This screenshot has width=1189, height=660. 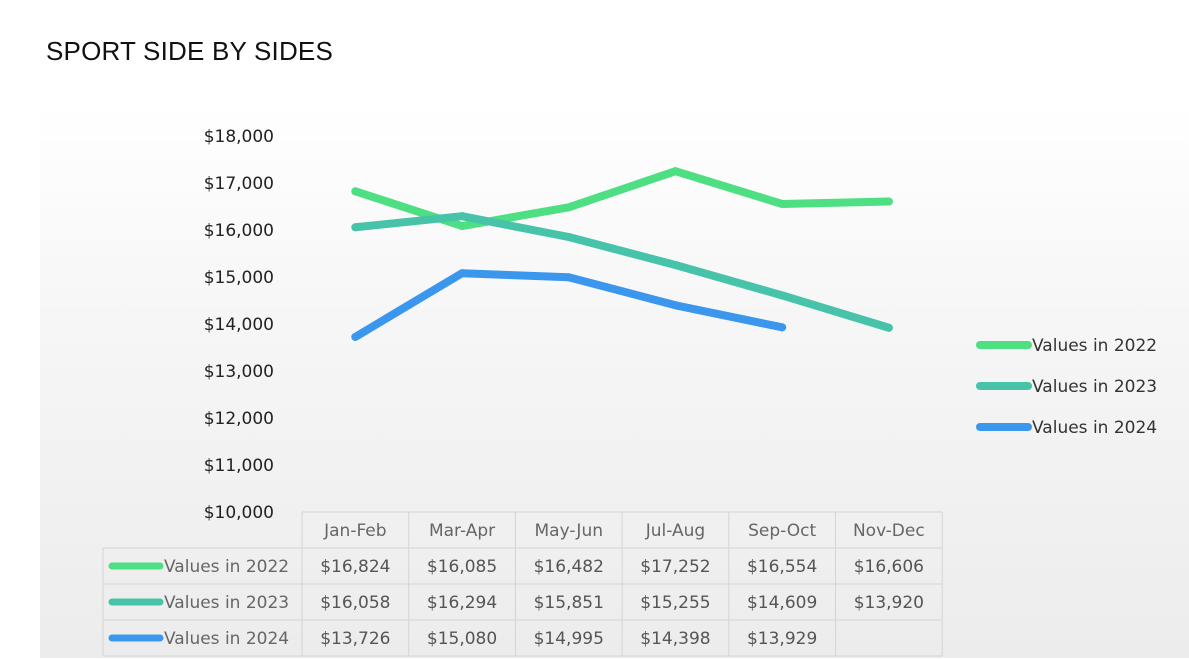 I want to click on table-cell-value: $14,609, so click(x=782, y=603).